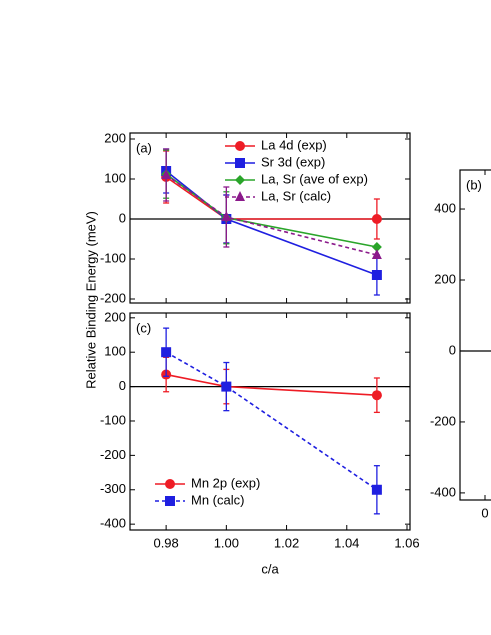 The width and height of the screenshot is (491, 635). I want to click on x-tick-label: 1.02, so click(286, 542).